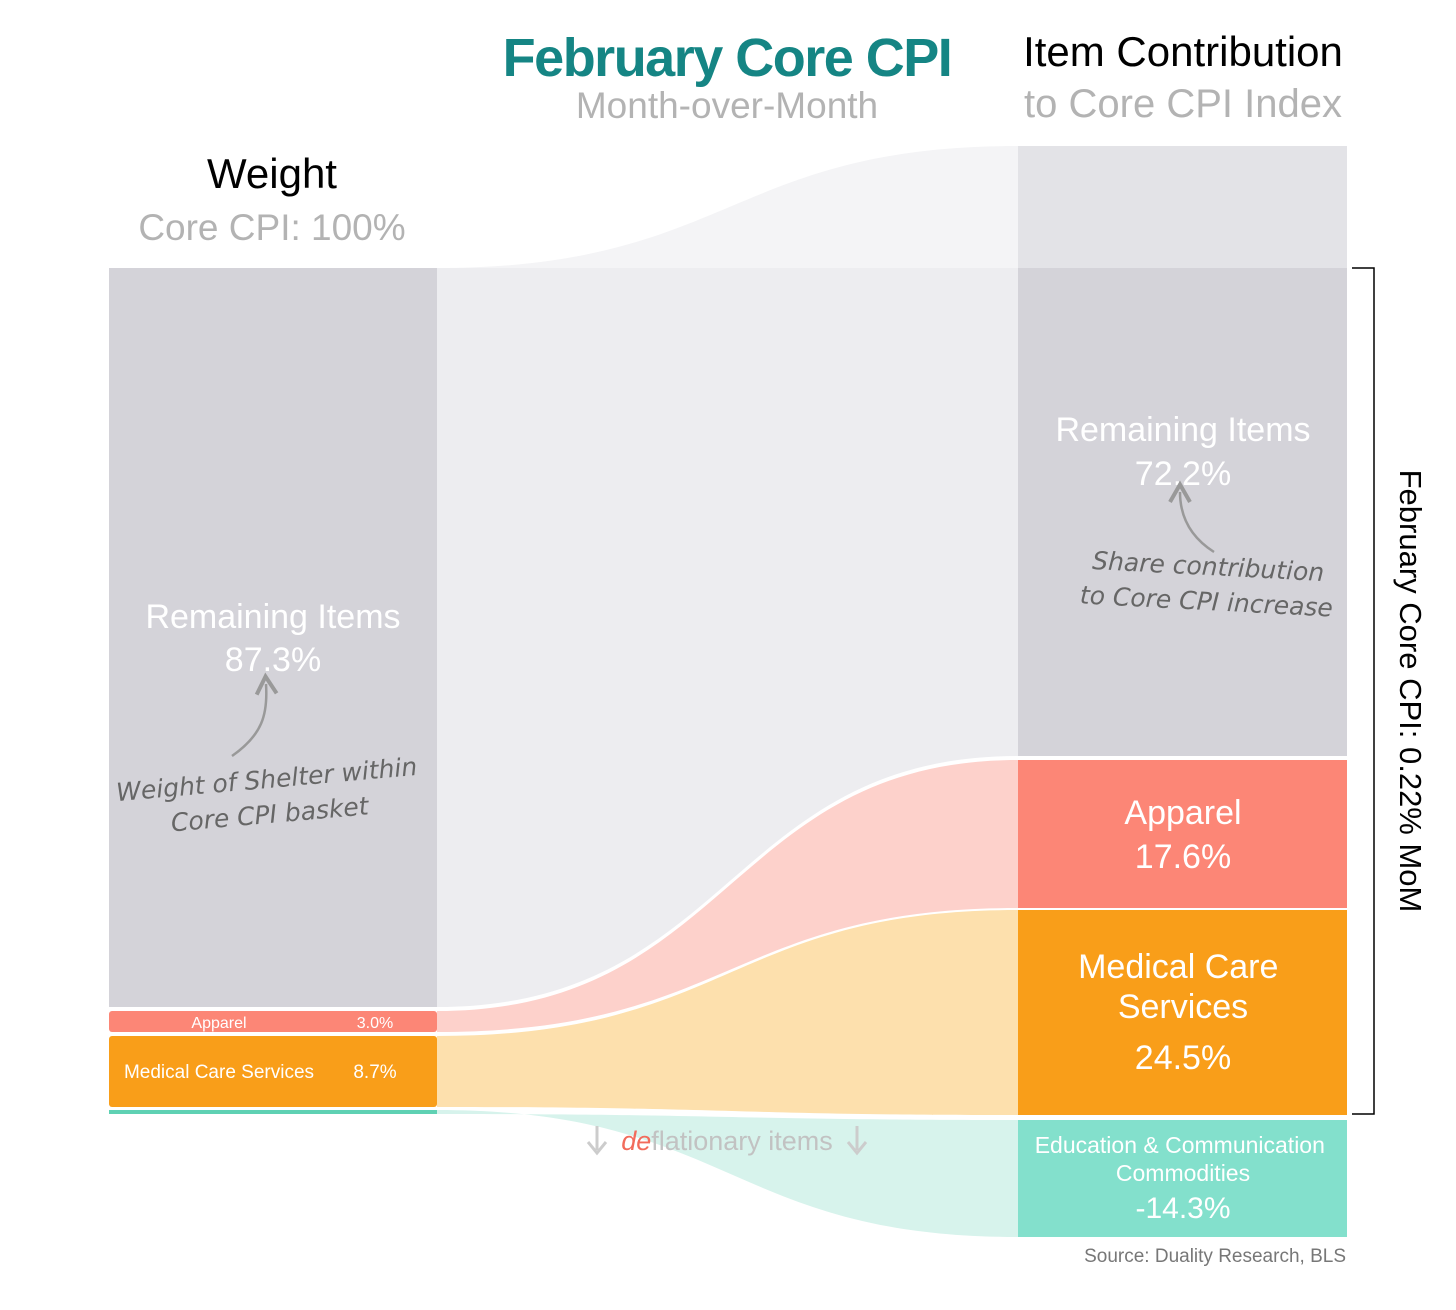 The image size is (1456, 1310). What do you see at coordinates (1183, 987) in the screenshot?
I see `right-label-medical-care: Medical Care Services` at bounding box center [1183, 987].